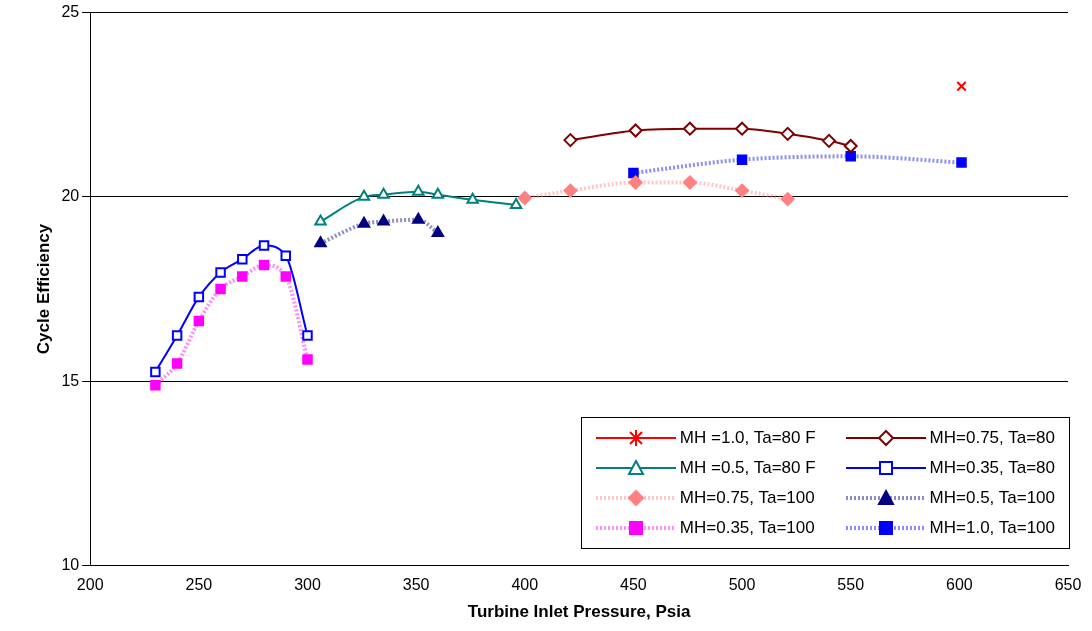 The height and width of the screenshot is (631, 1092). Describe the element at coordinates (633, 585) in the screenshot. I see `x-tick-label: 450` at that location.